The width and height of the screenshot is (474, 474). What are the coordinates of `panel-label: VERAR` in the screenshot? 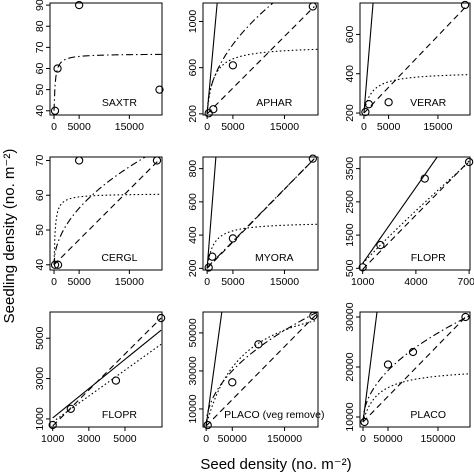 It's located at (428, 103).